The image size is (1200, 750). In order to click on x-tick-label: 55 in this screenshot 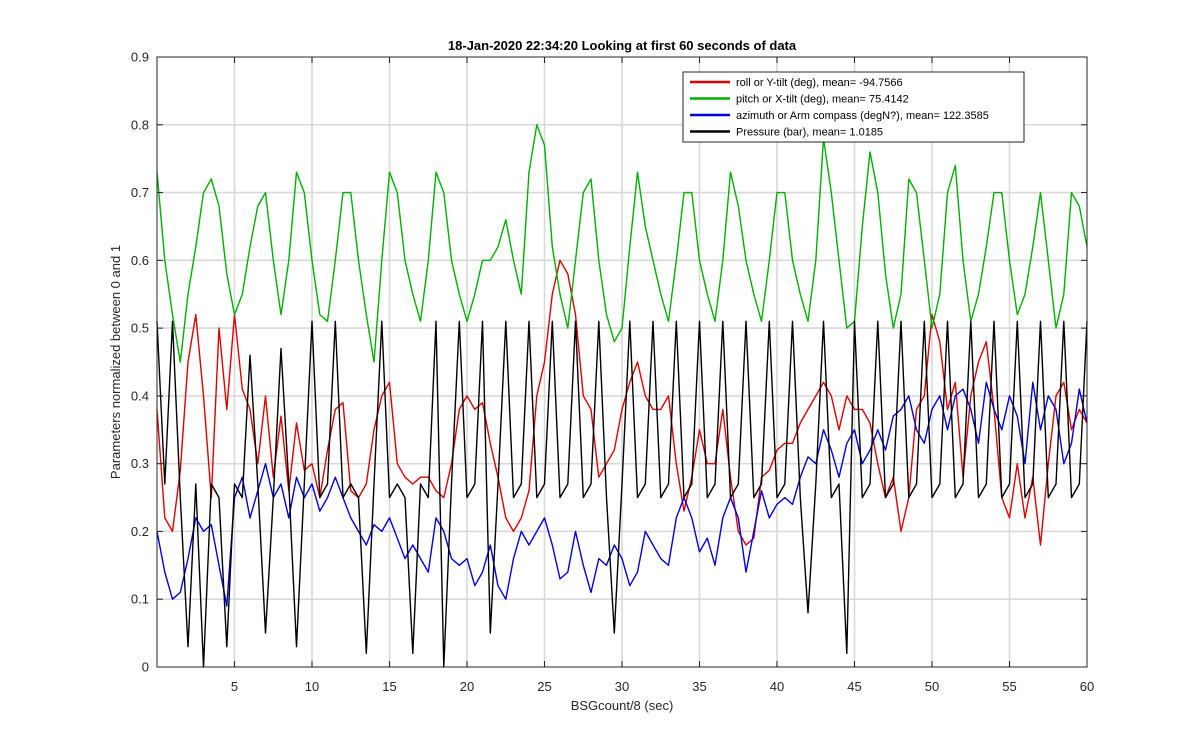, I will do `click(1009, 686)`.